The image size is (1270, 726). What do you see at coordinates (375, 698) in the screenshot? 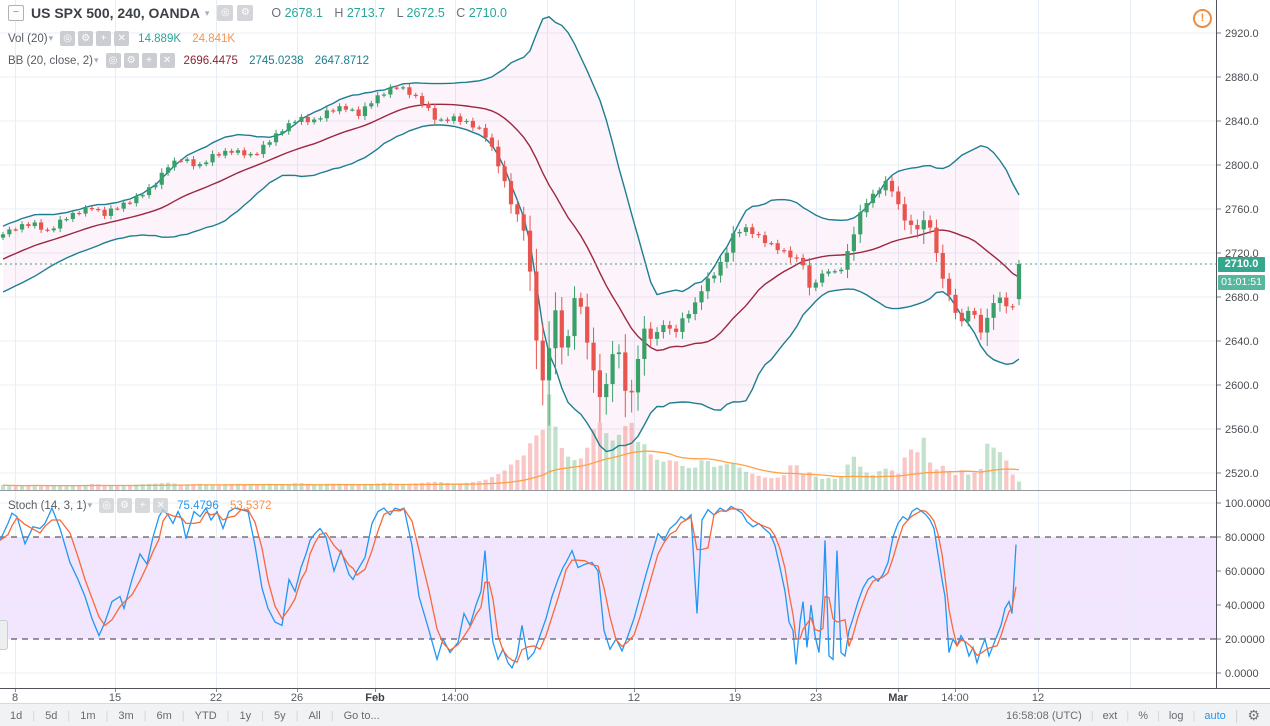
I see `svg-text: Feb` at bounding box center [375, 698].